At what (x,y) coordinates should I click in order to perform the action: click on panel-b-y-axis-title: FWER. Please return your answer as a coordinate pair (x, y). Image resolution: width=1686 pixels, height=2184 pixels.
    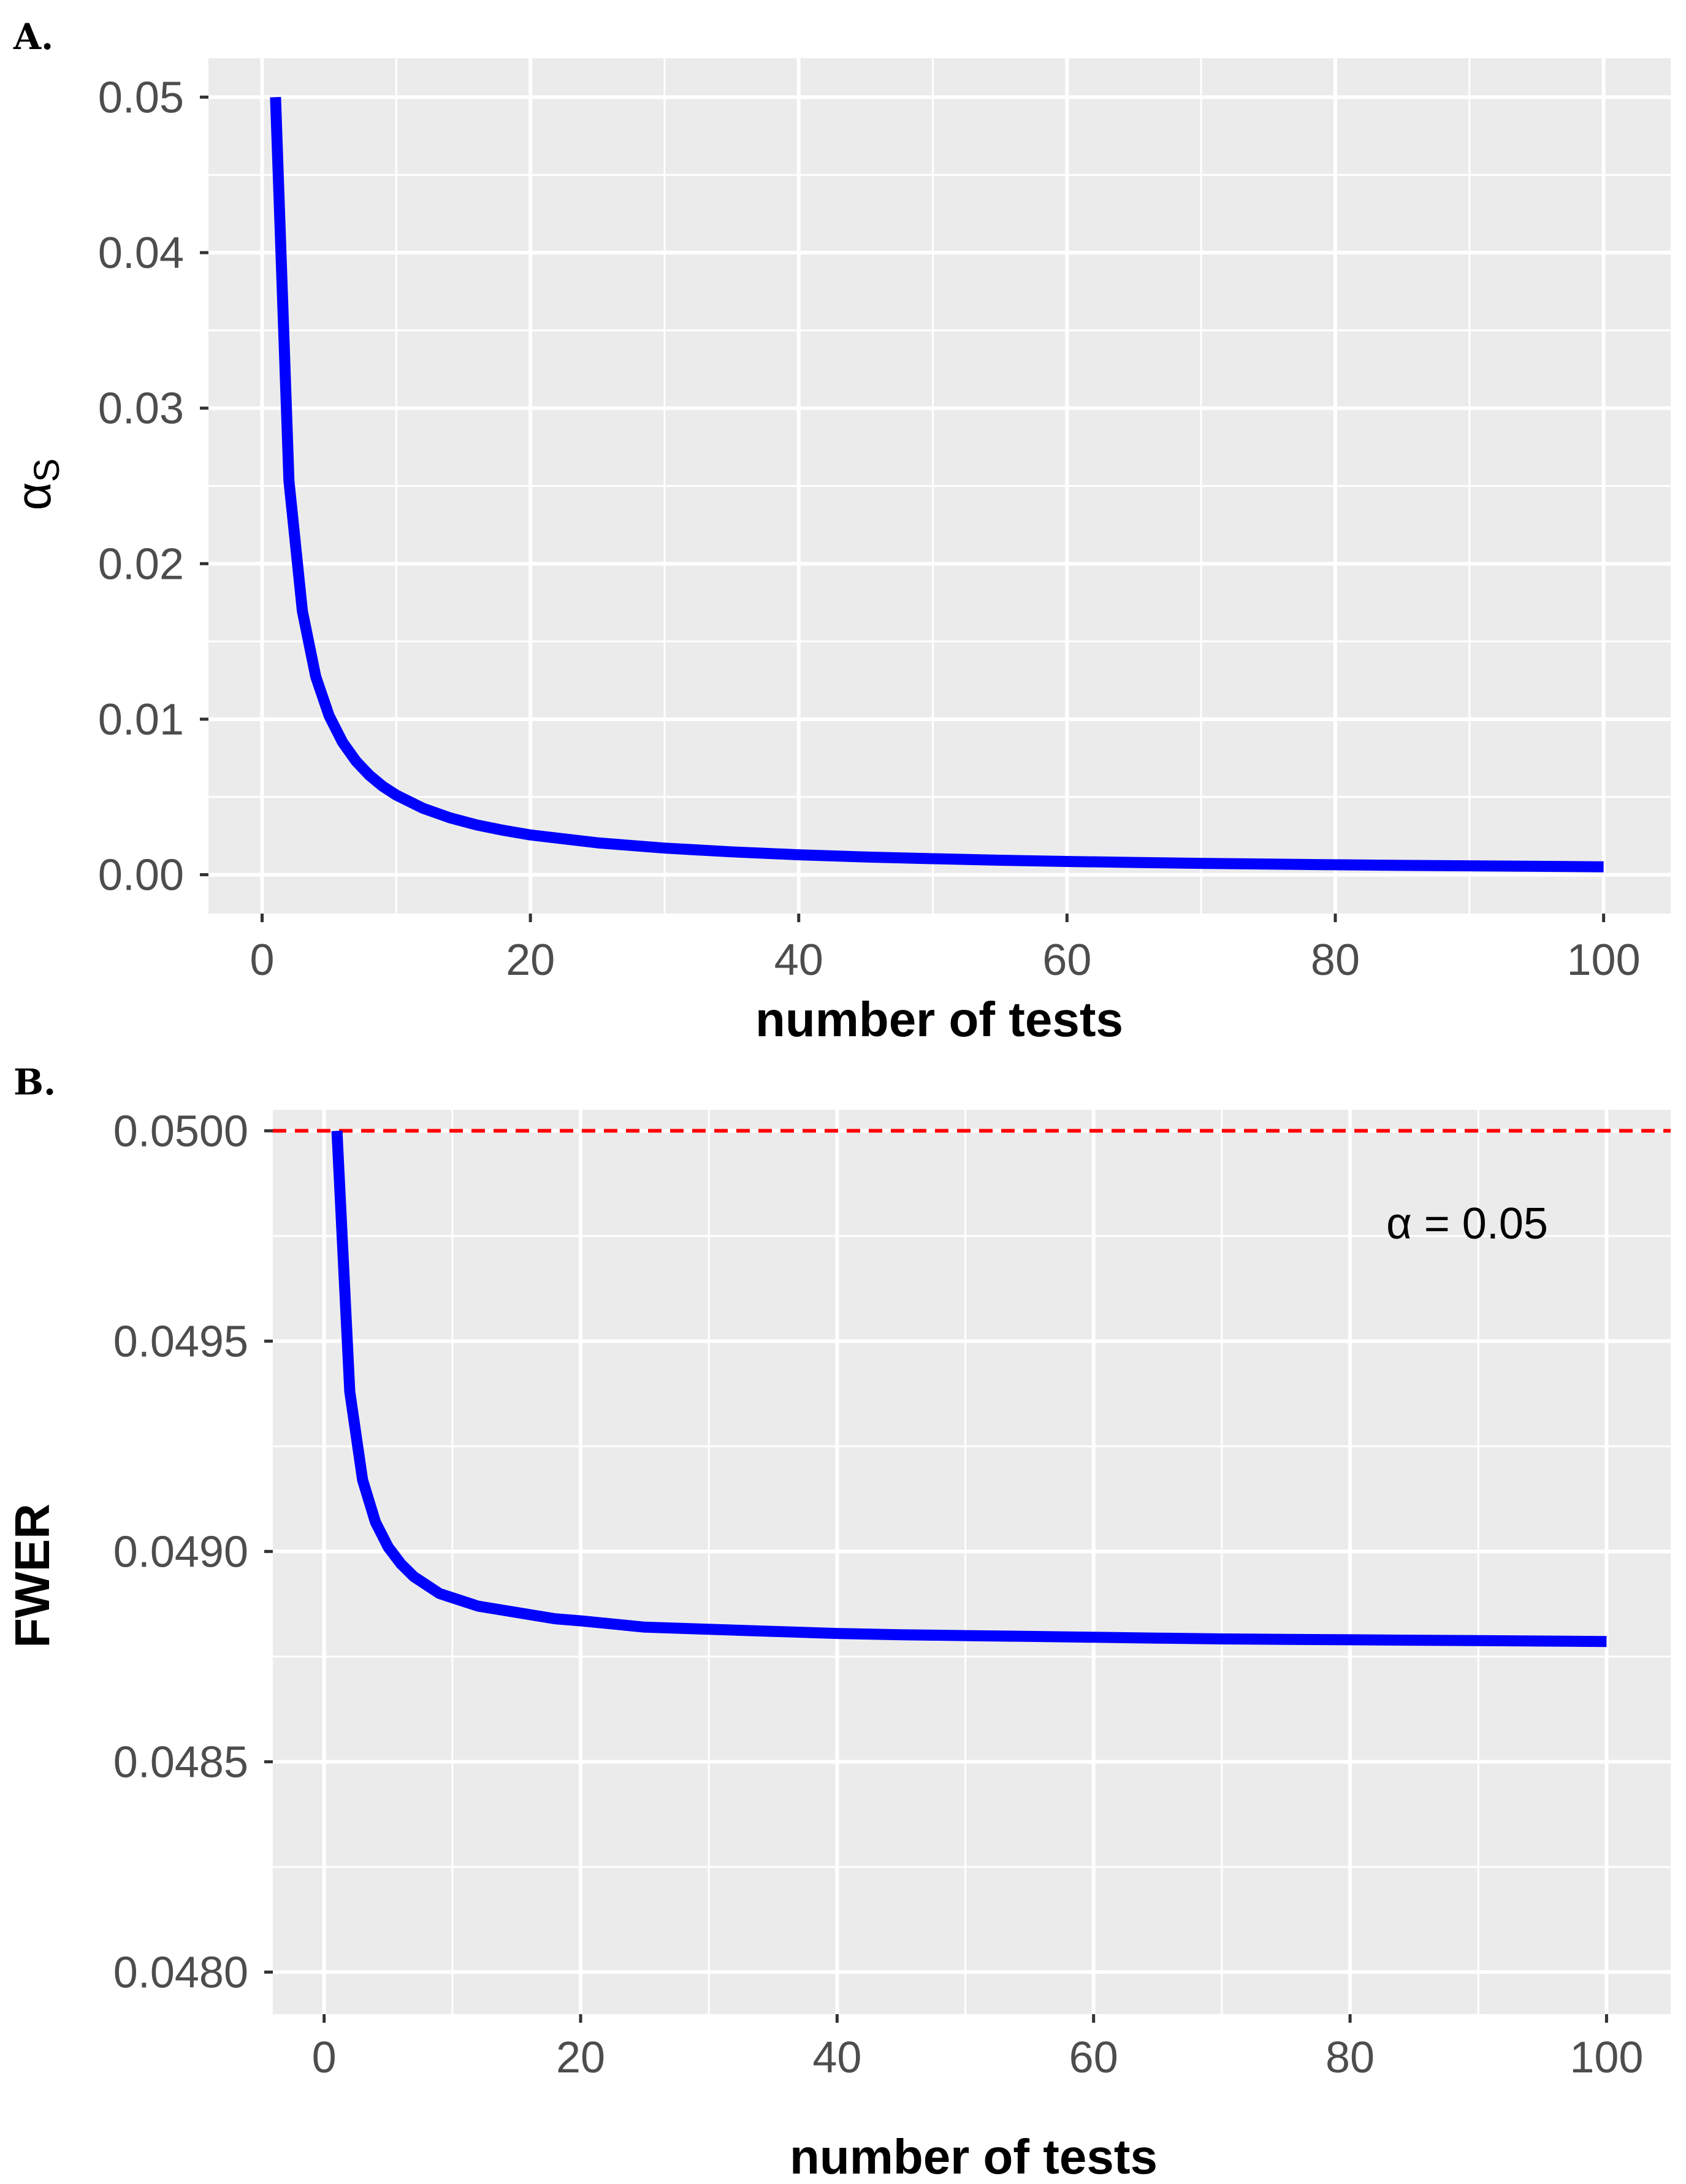
    Looking at the image, I should click on (32, 1575).